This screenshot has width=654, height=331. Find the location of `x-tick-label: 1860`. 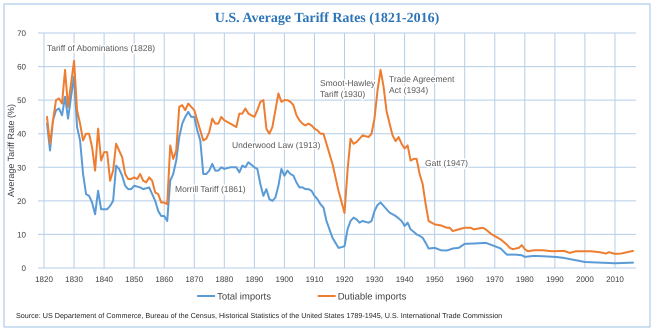

x-tick-label: 1860 is located at coordinates (164, 279).